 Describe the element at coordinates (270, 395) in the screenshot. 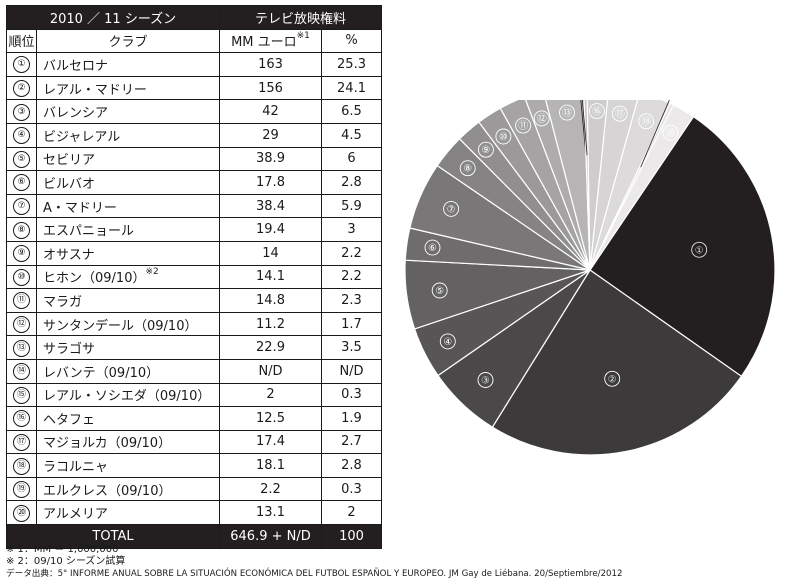

I see `mm-cell: 2` at that location.